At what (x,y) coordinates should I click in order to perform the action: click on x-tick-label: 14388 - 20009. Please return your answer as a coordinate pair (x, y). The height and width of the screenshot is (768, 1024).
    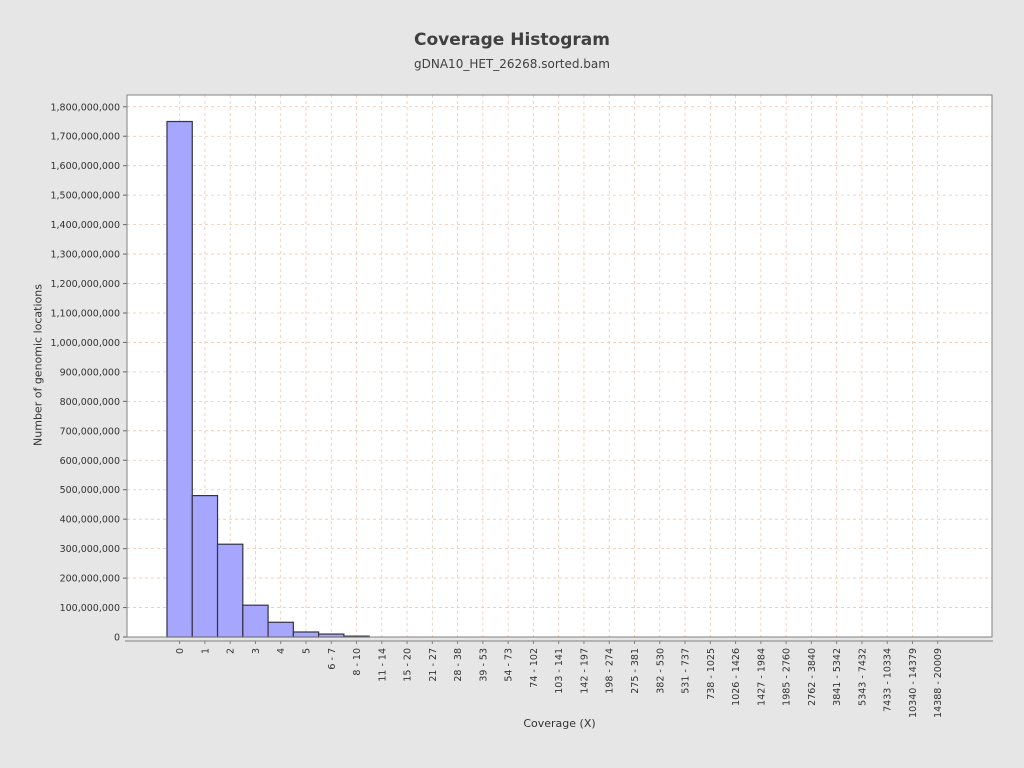
    Looking at the image, I should click on (938, 683).